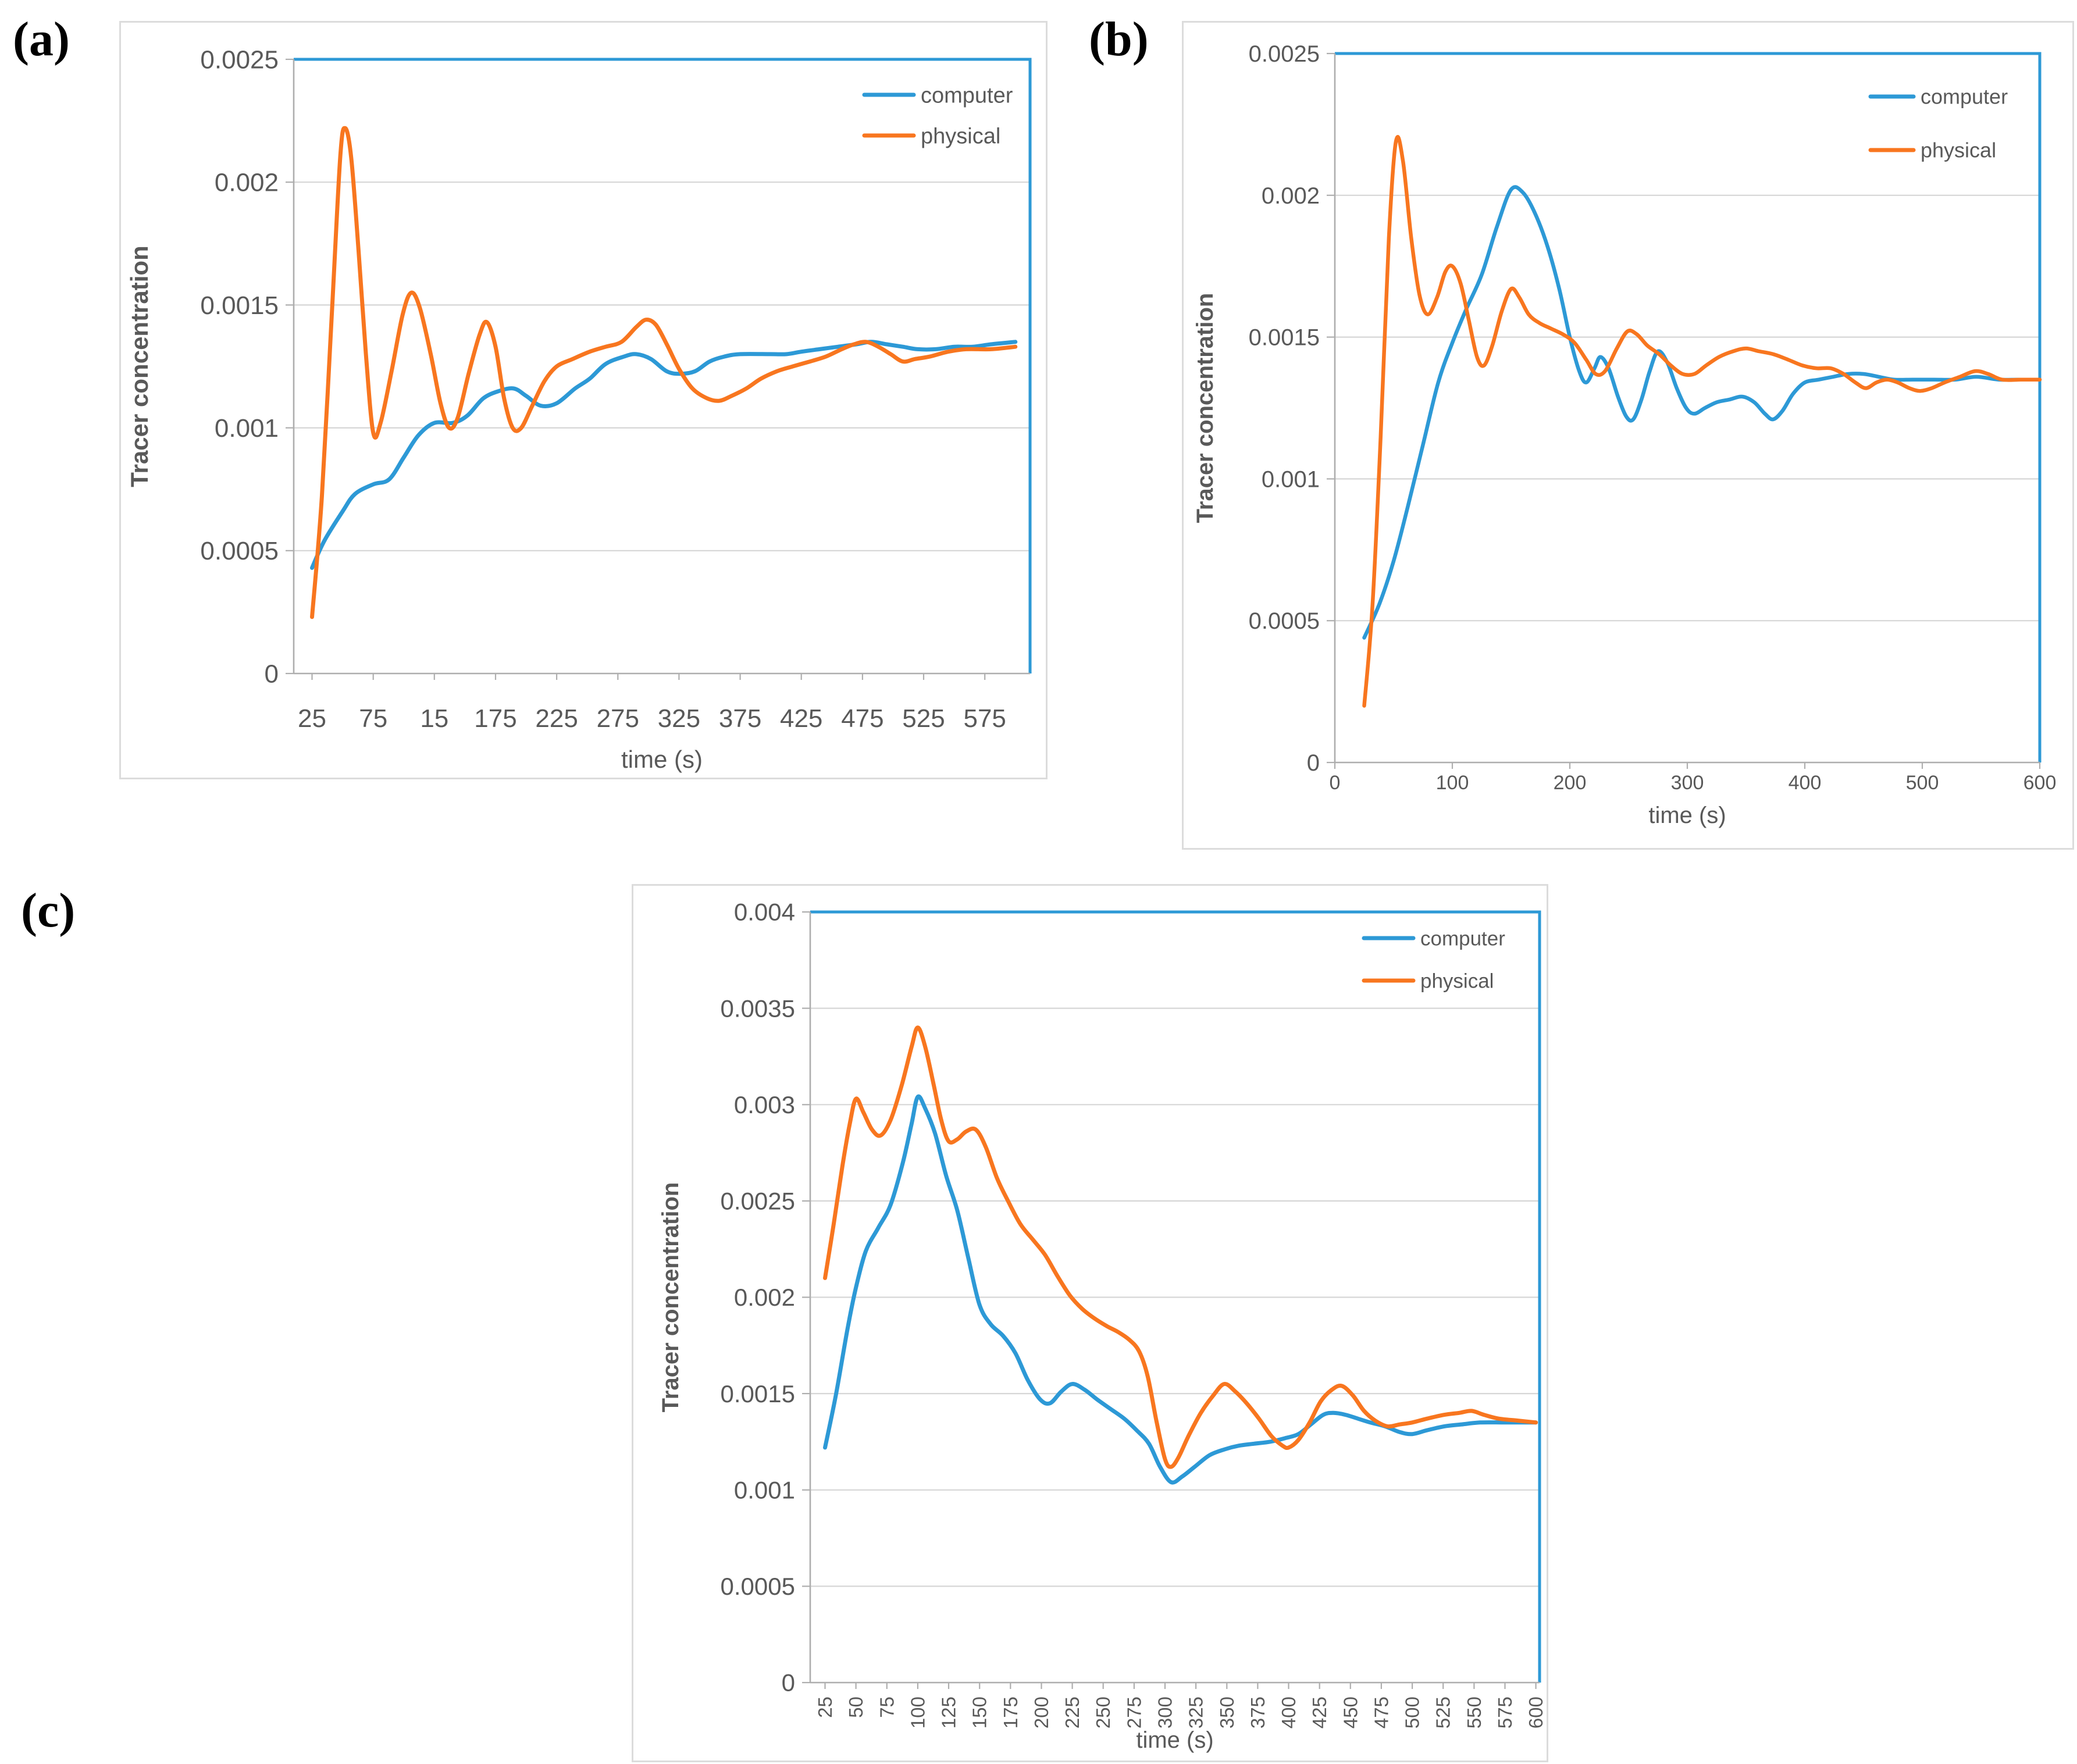 Image resolution: width=2077 pixels, height=1764 pixels. What do you see at coordinates (1474, 1713) in the screenshot?
I see `x-tick-label: 550` at bounding box center [1474, 1713].